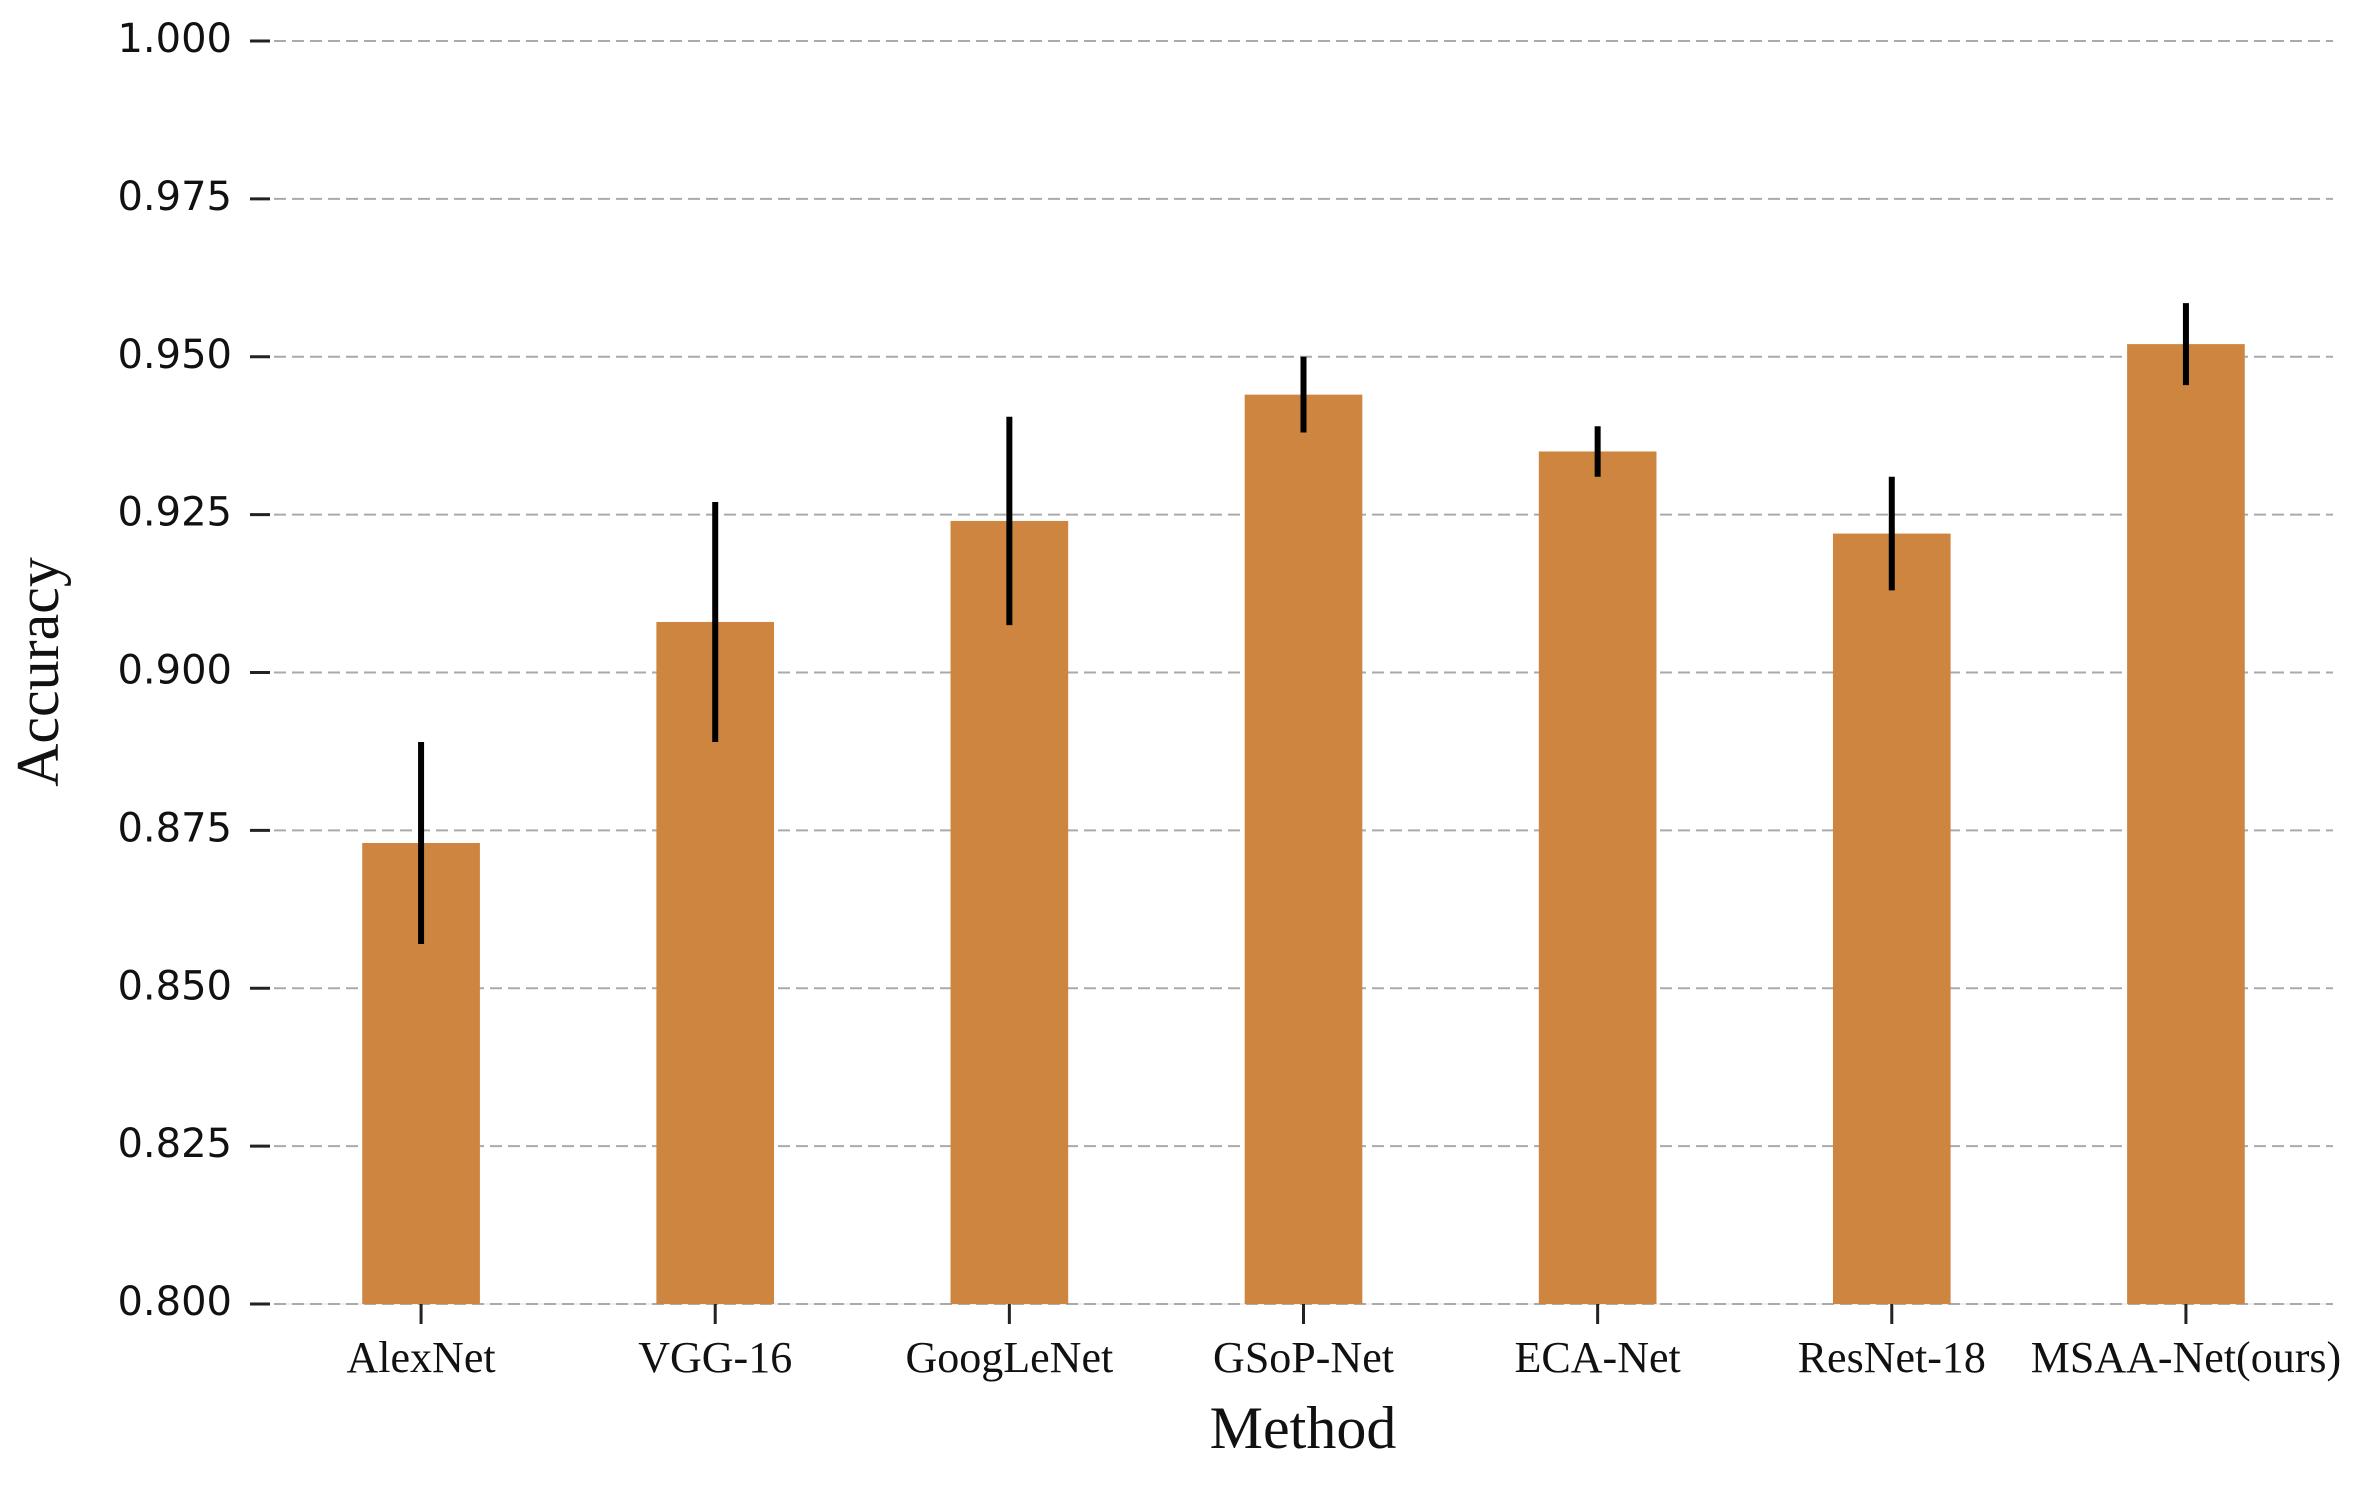  Describe the element at coordinates (174, 1302) in the screenshot. I see `y-tick-label: 0.800` at that location.